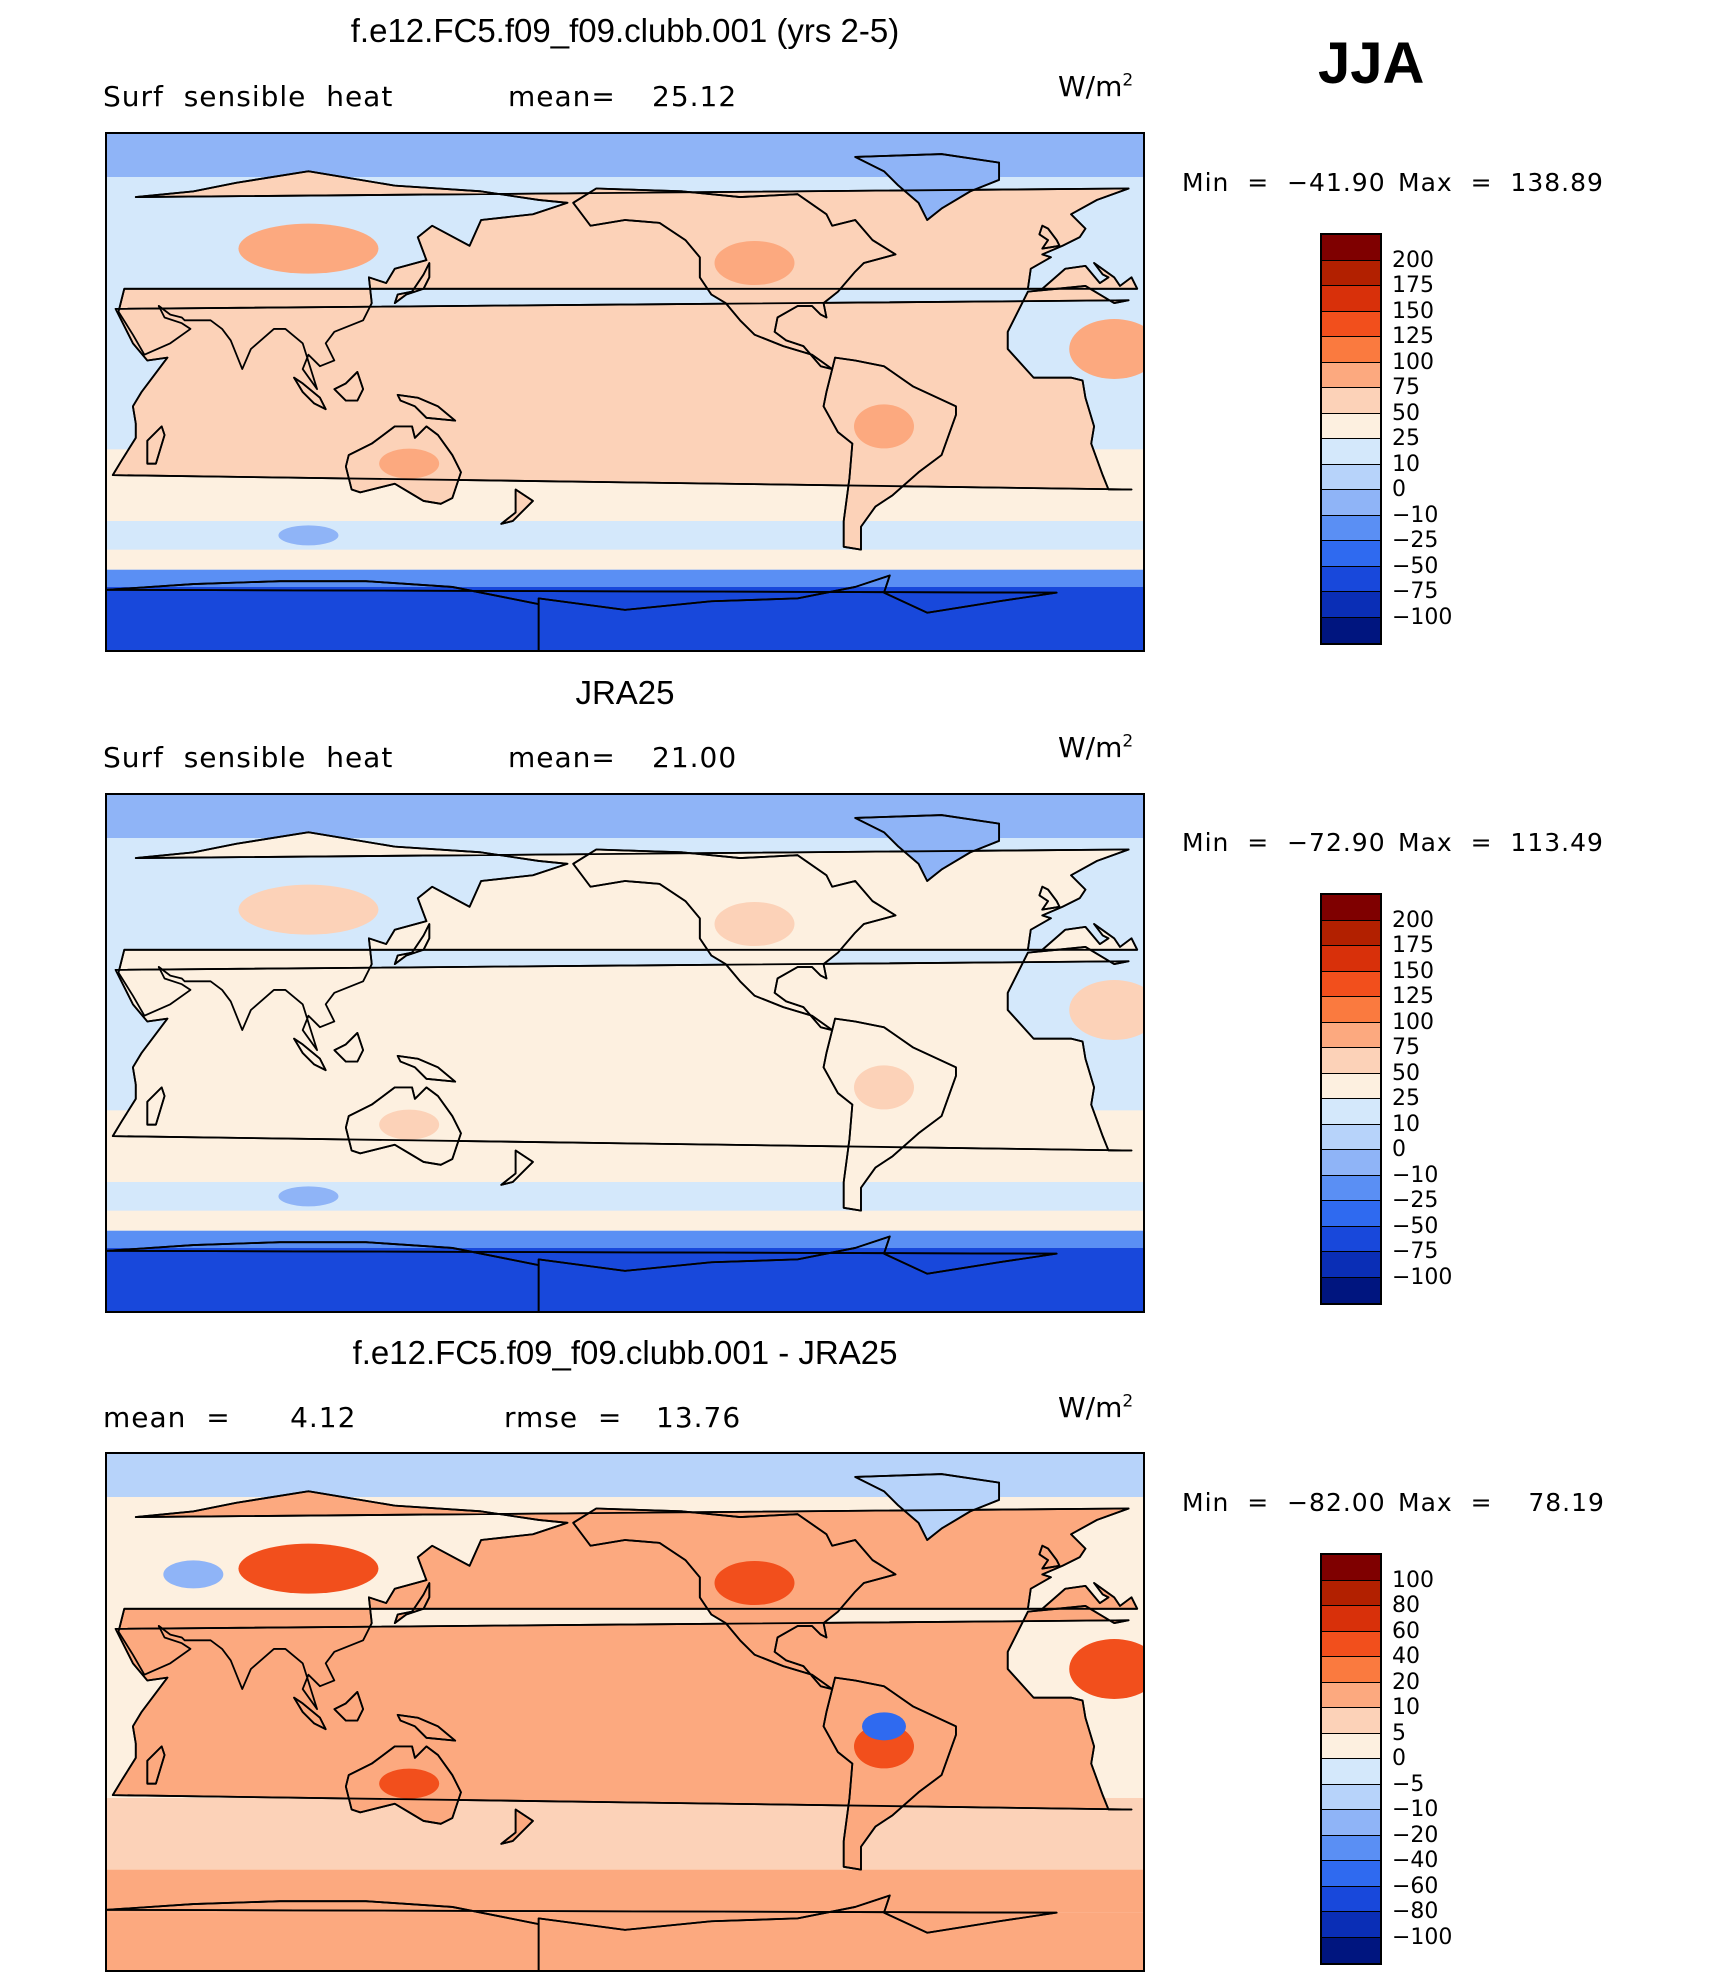 The height and width of the screenshot is (1979, 1710). What do you see at coordinates (1406, 1098) in the screenshot?
I see `colorbar-tick-label: 25` at bounding box center [1406, 1098].